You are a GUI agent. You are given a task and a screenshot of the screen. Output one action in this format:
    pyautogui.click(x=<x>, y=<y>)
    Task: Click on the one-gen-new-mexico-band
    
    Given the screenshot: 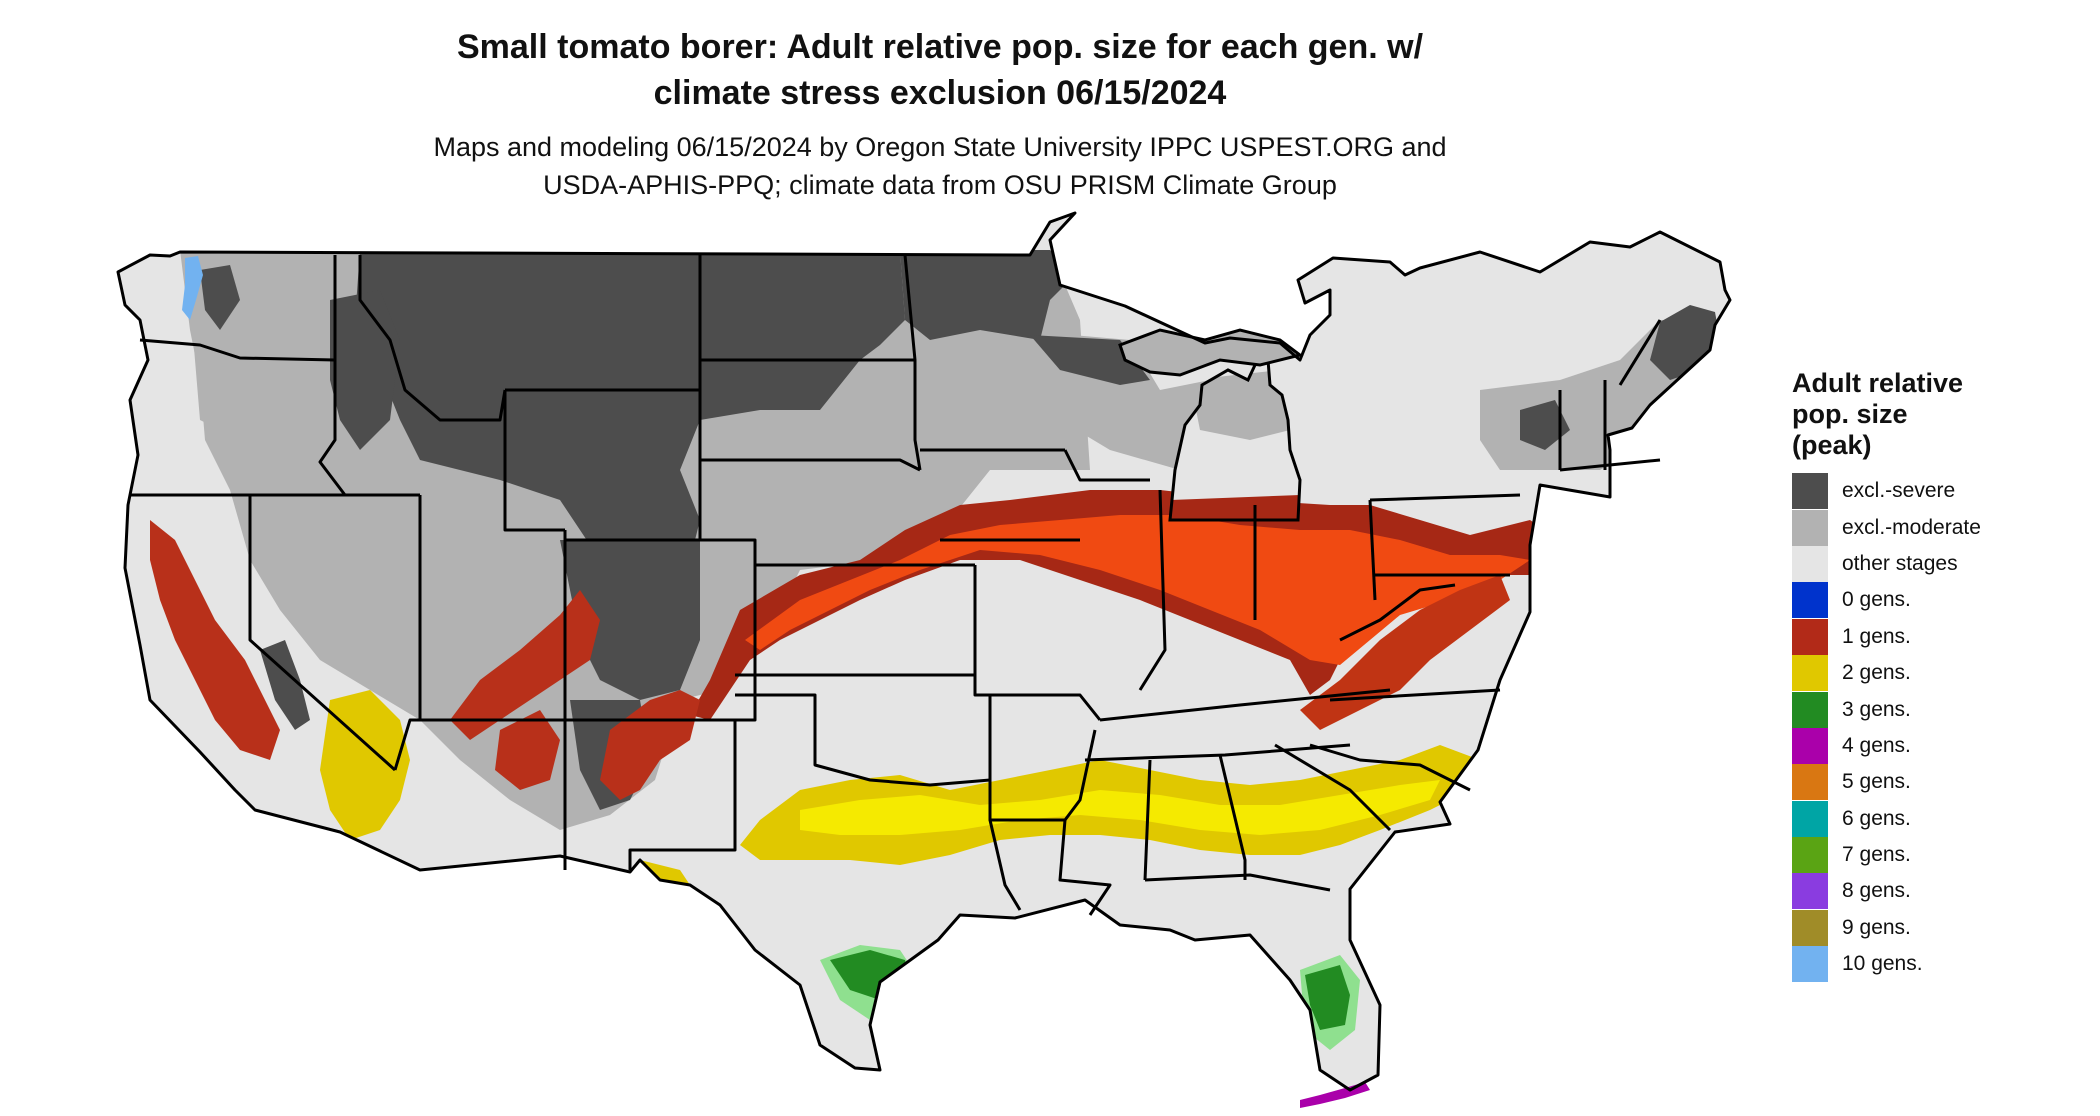 What is the action you would take?
    pyautogui.click(x=650, y=745)
    